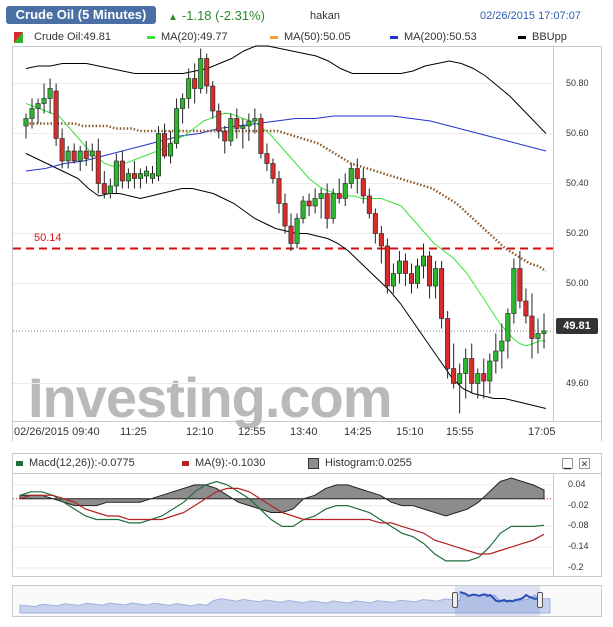 The image size is (613, 627). Describe the element at coordinates (584, 463) in the screenshot. I see `close-panel-button: ✕` at that location.